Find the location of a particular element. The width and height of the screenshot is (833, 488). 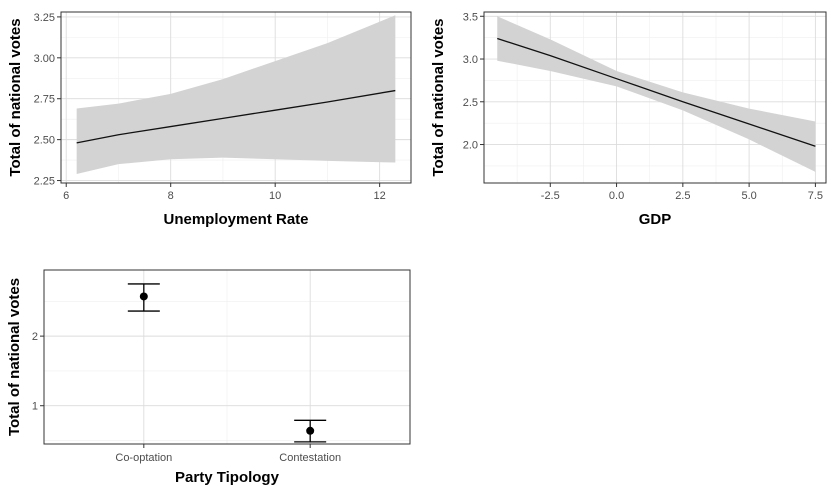

x-tick-label: -2.5 is located at coordinates (550, 196).